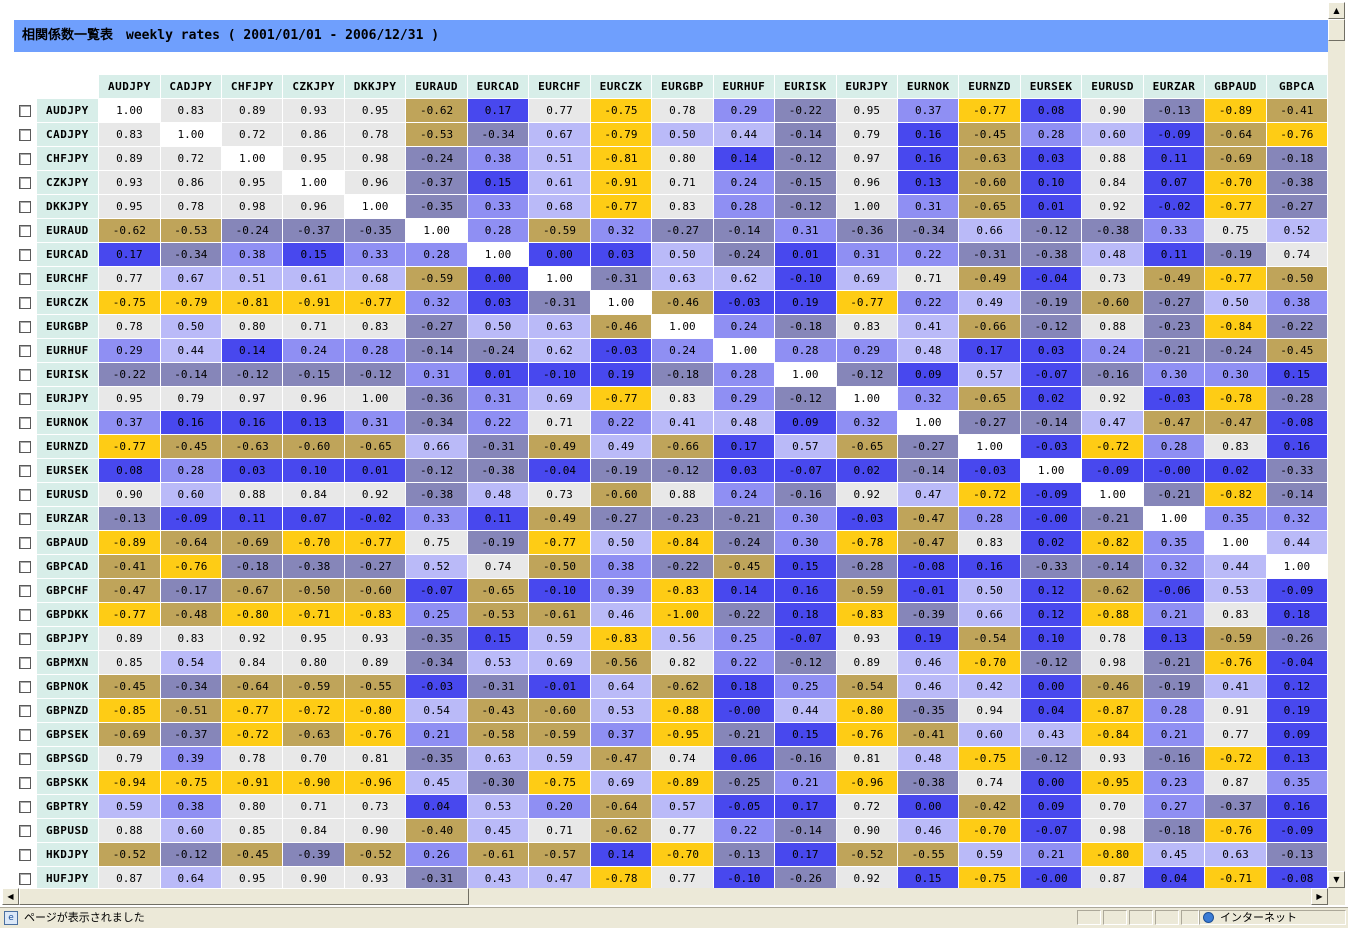 The image size is (1348, 928). Describe the element at coordinates (191, 830) in the screenshot. I see `correlation-cell: 0.60` at that location.